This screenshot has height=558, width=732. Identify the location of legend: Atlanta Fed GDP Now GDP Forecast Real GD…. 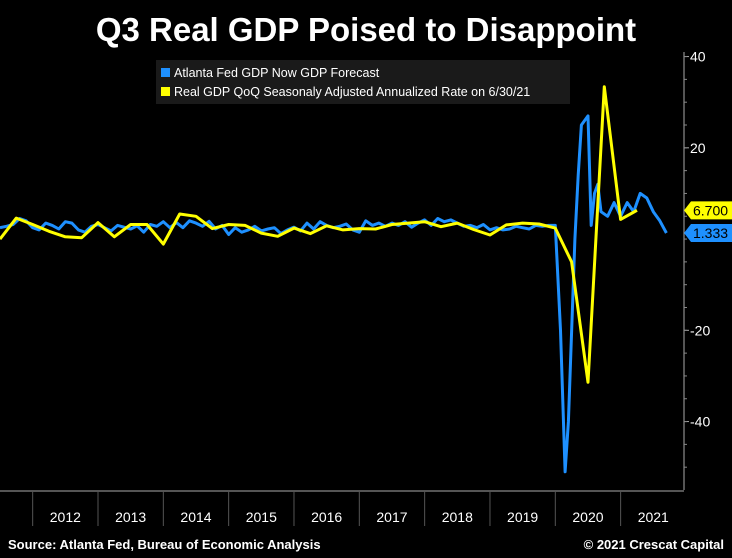
(363, 82).